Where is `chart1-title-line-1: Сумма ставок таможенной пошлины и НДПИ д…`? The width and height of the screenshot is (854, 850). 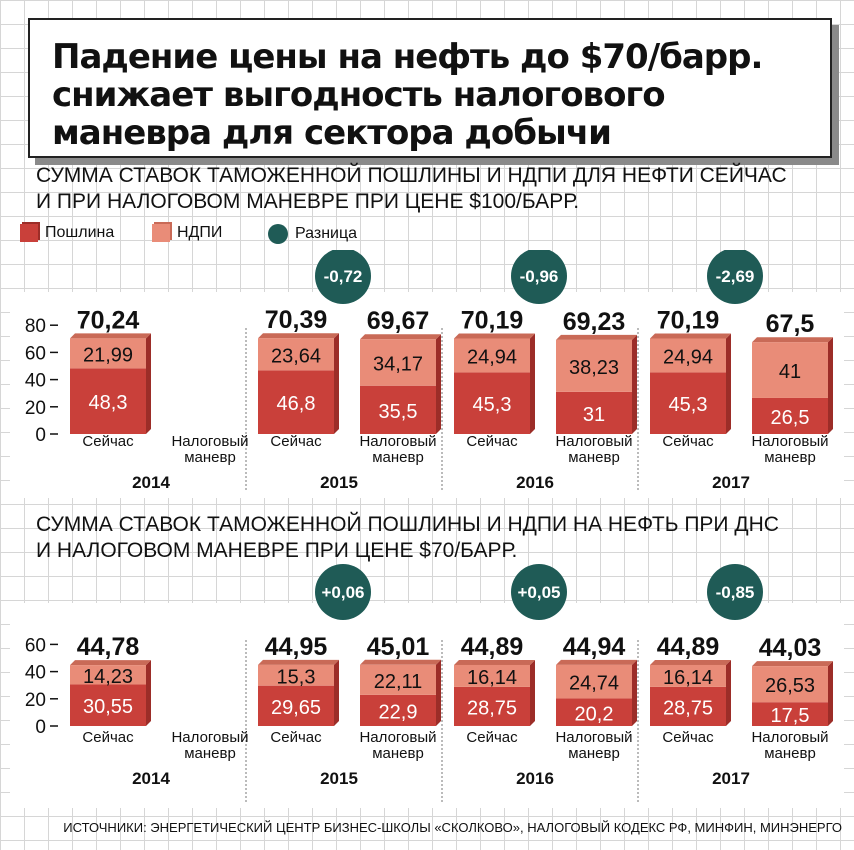 chart1-title-line-1: Сумма ставок таможенной пошлины и НДПИ д… is located at coordinates (411, 175).